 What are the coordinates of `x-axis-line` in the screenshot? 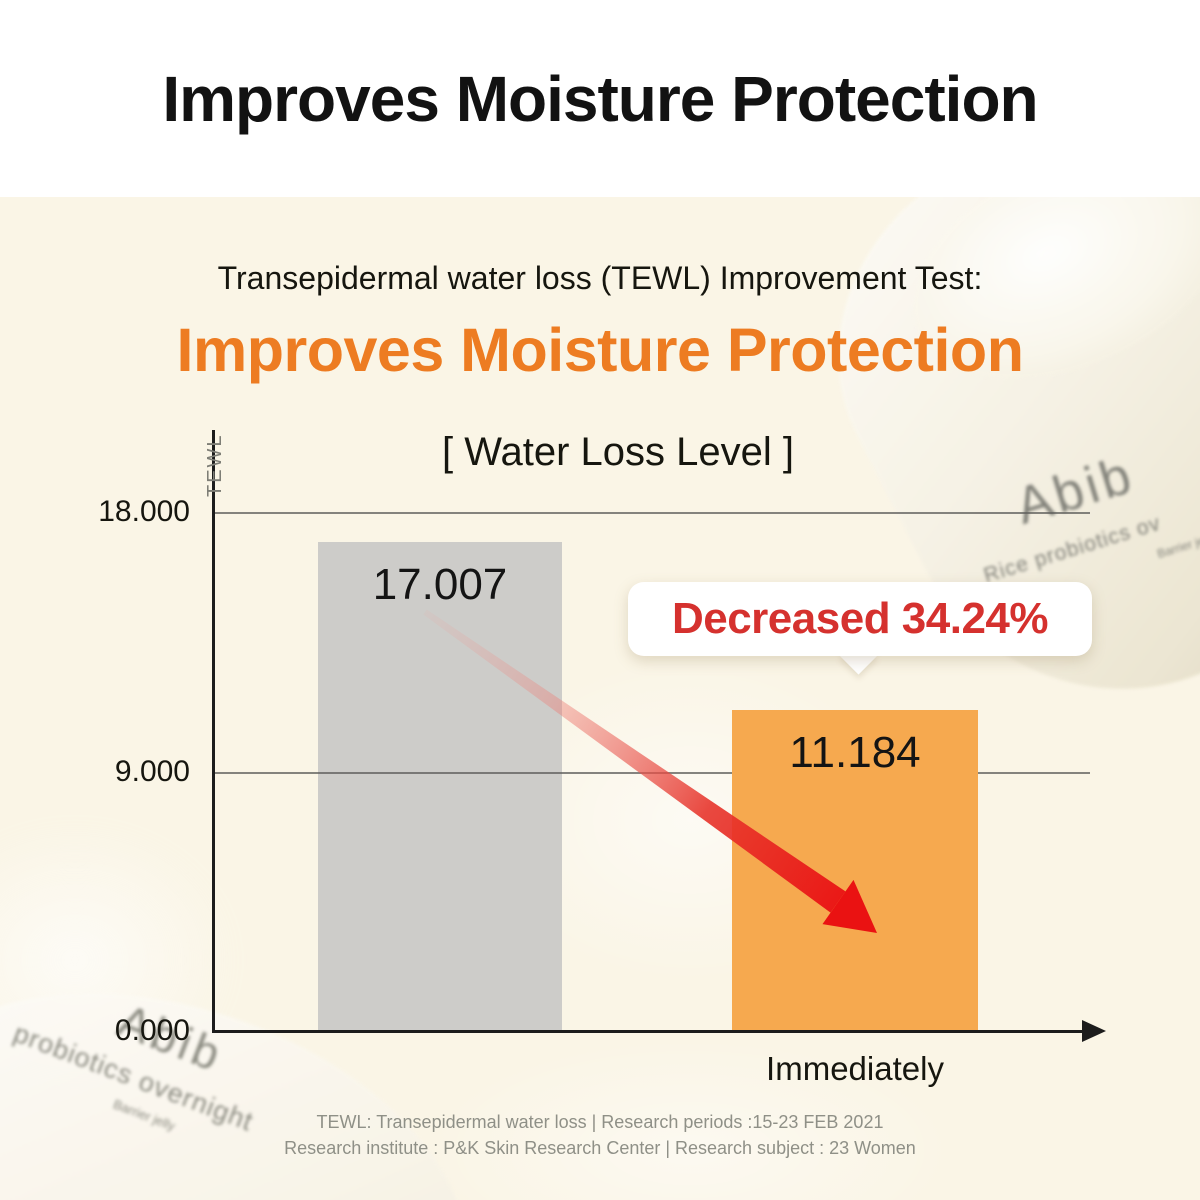 It's located at (648, 1031).